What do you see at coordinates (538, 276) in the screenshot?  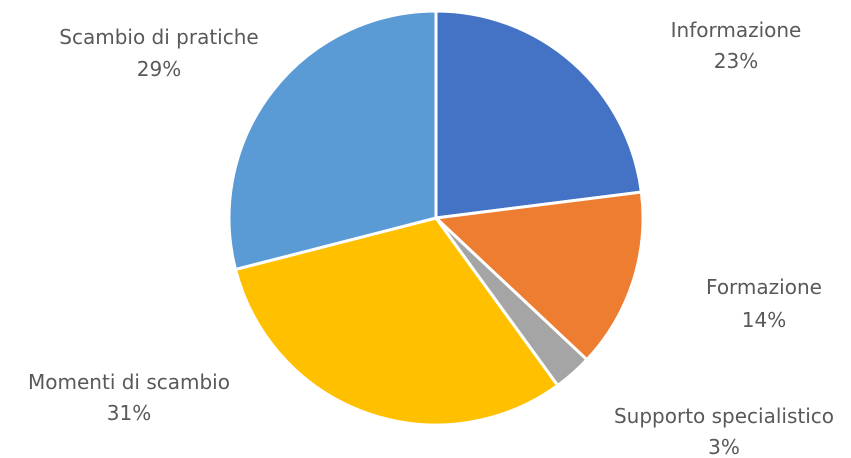 I see `pie-slice-formazione` at bounding box center [538, 276].